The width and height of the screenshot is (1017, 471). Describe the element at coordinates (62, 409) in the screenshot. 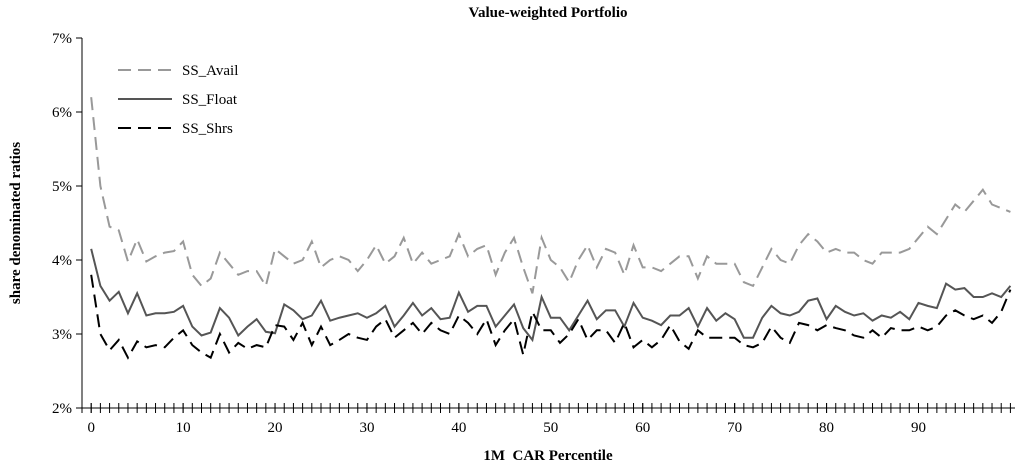

I see `y-tick-label: 2%` at that location.